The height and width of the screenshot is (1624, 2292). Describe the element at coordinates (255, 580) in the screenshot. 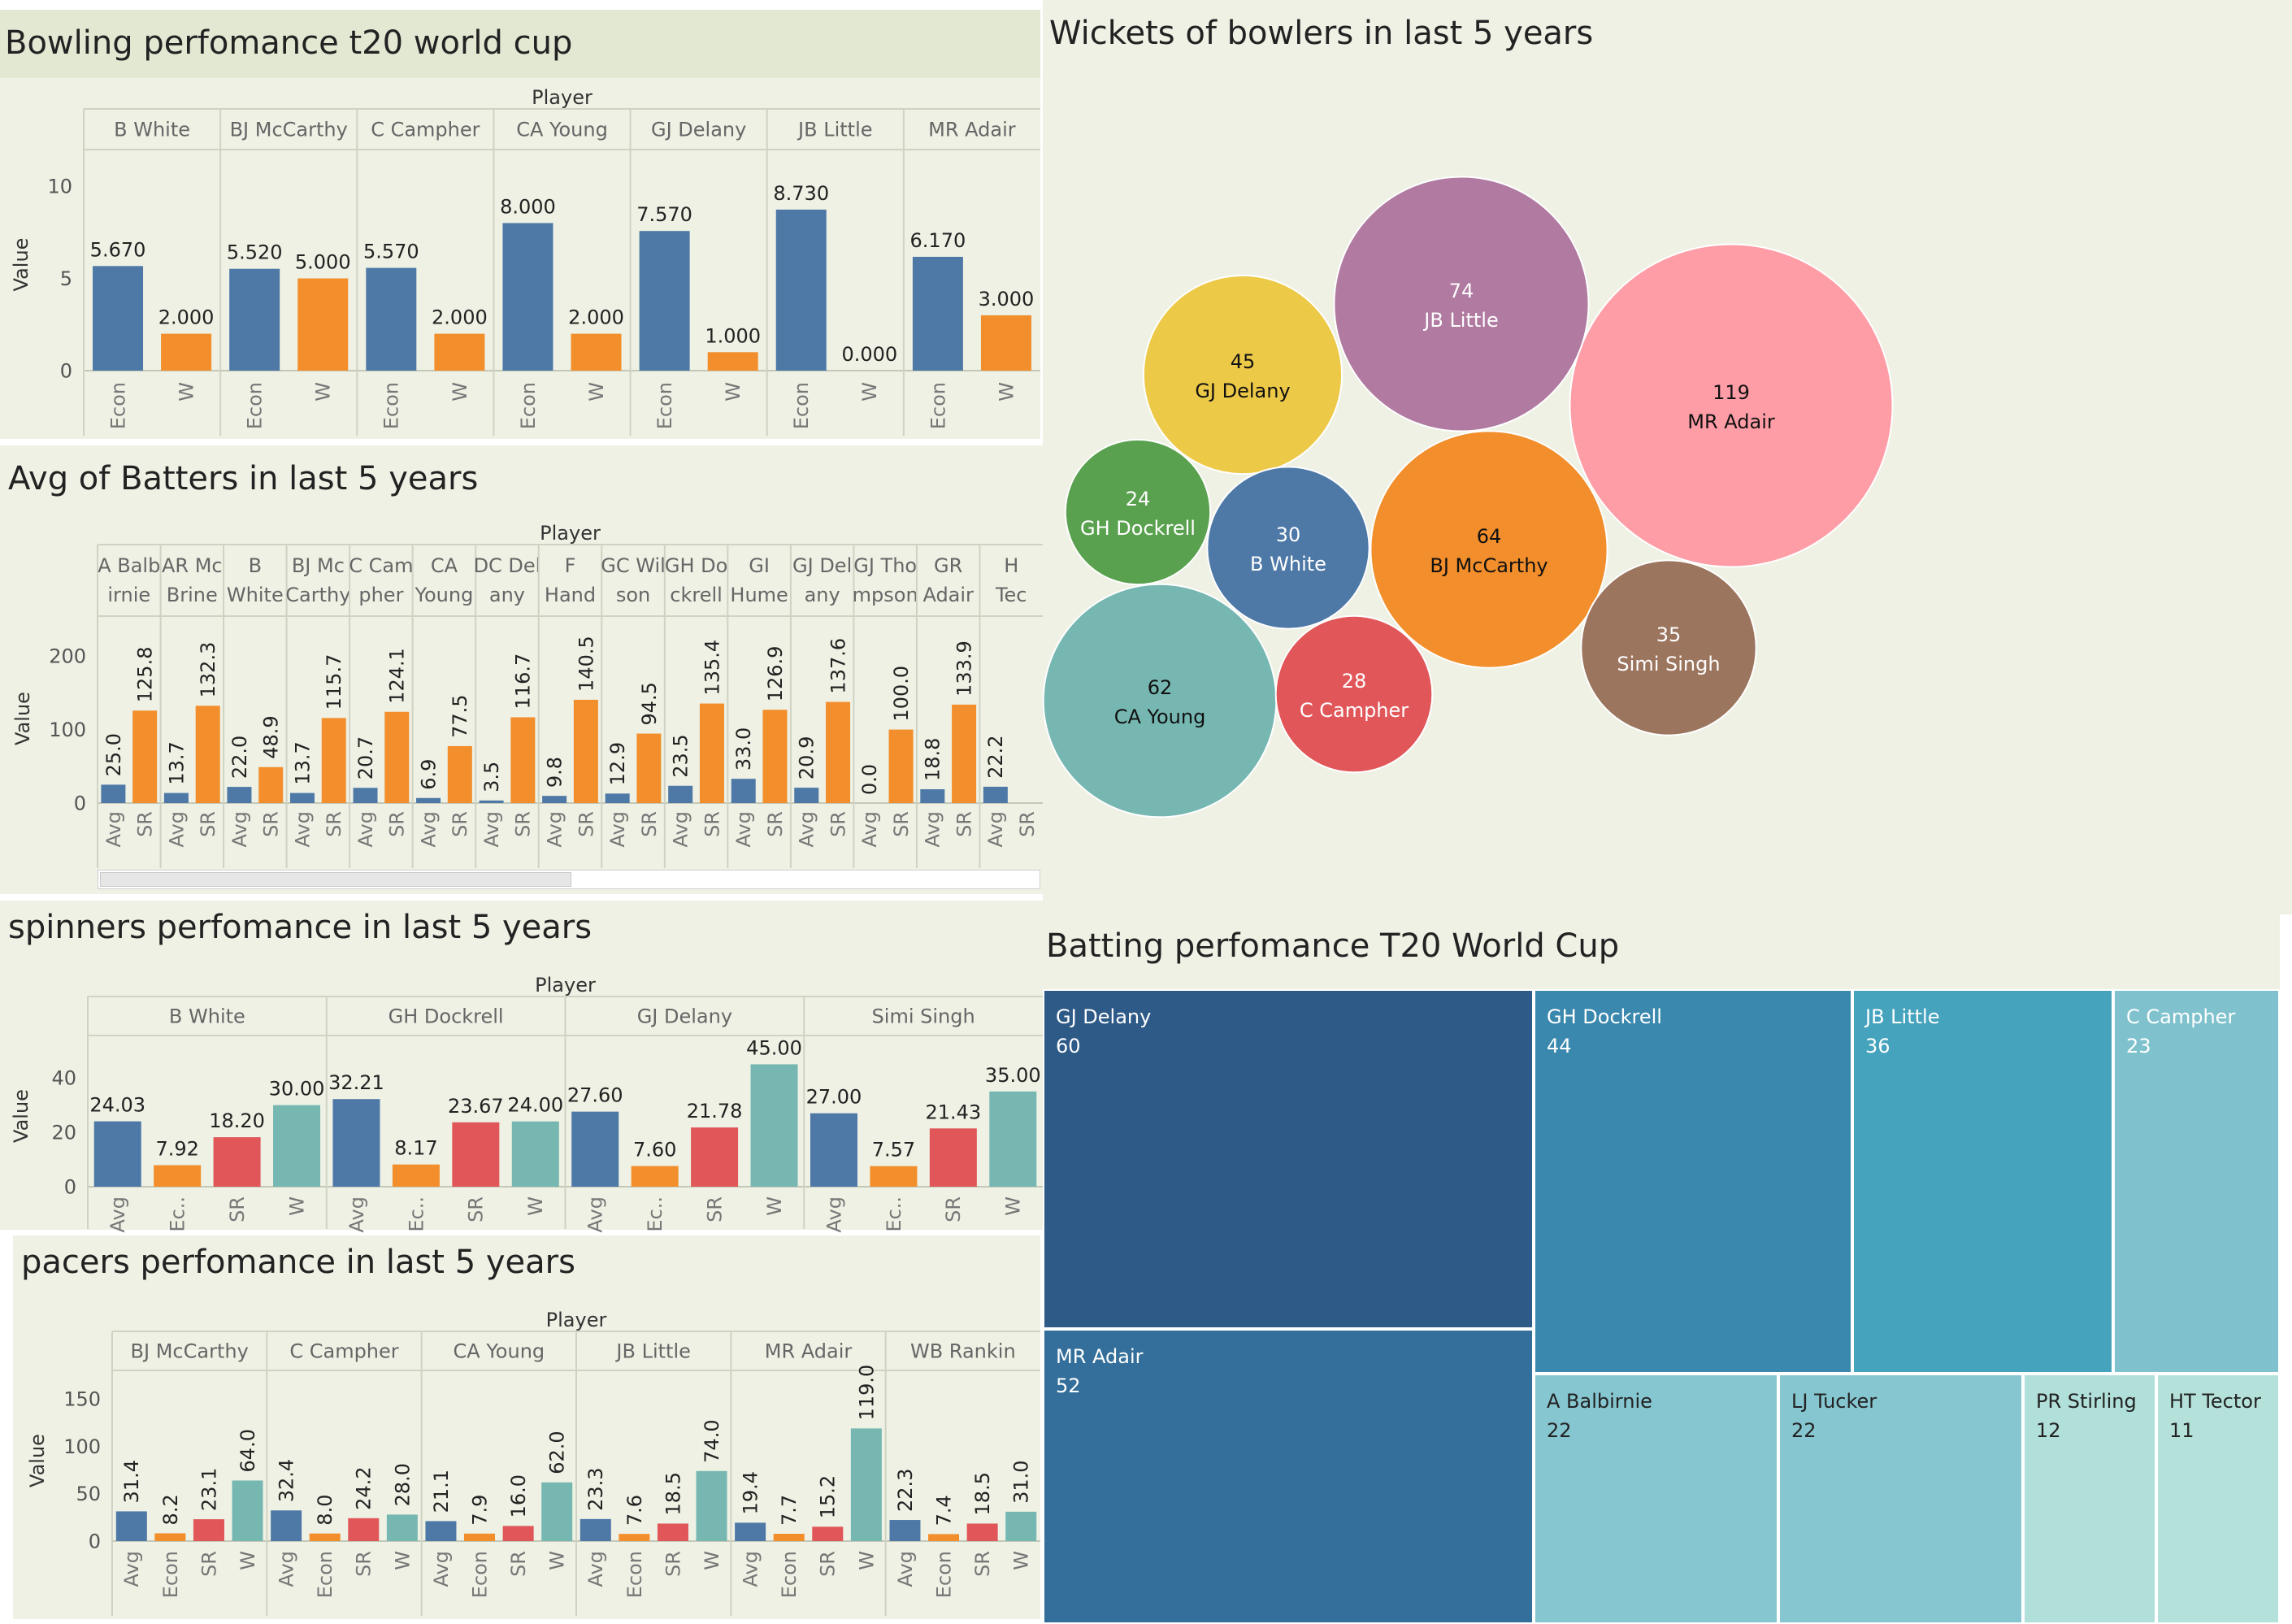

I see `category-label: B White` at that location.